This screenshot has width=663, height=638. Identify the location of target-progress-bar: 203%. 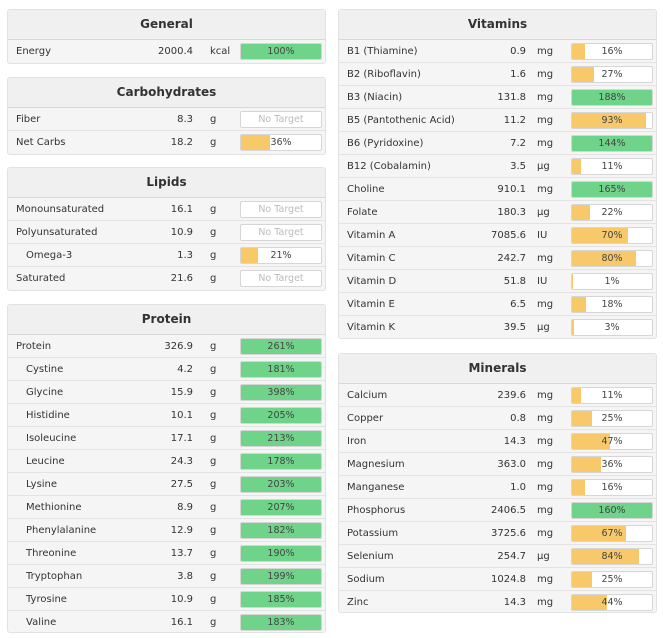
(281, 484).